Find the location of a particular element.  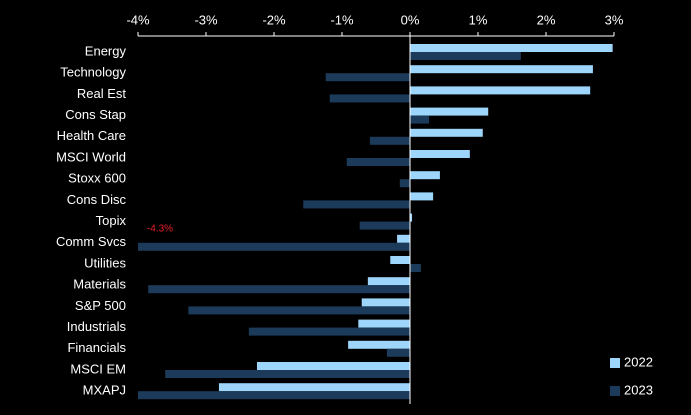

category-label: Real Est is located at coordinates (102, 93).